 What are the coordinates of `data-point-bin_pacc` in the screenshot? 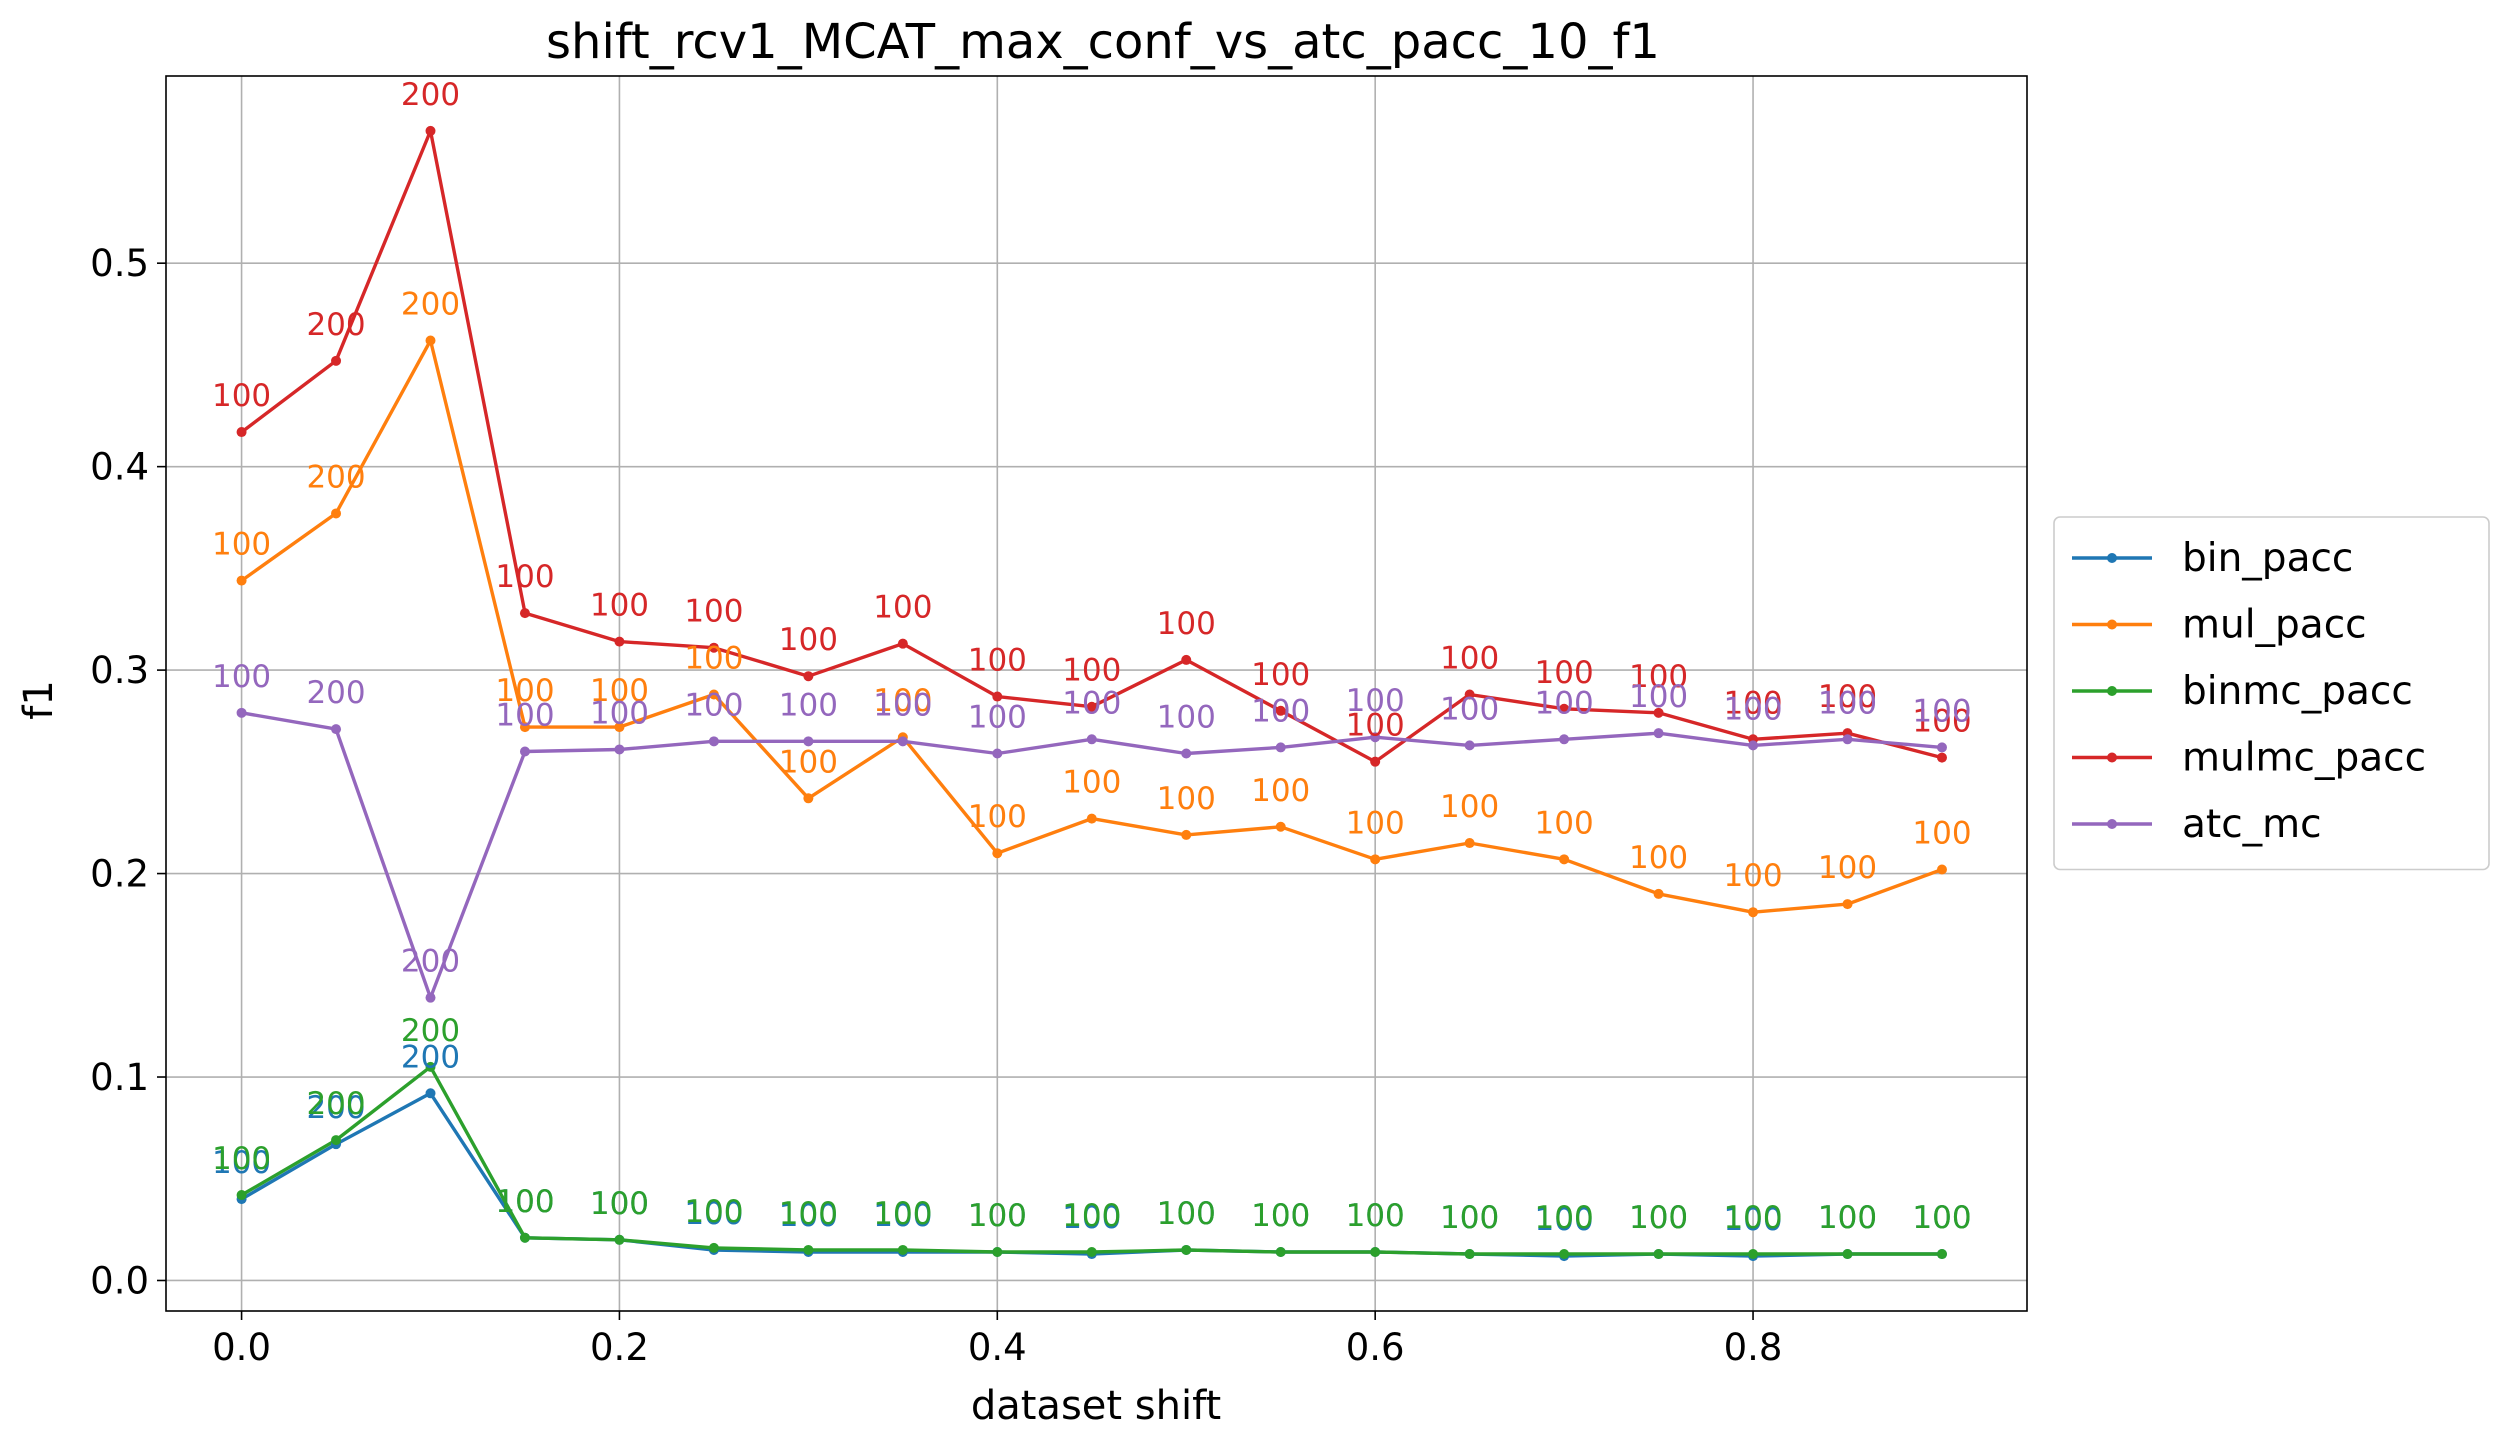 It's located at (430, 1093).